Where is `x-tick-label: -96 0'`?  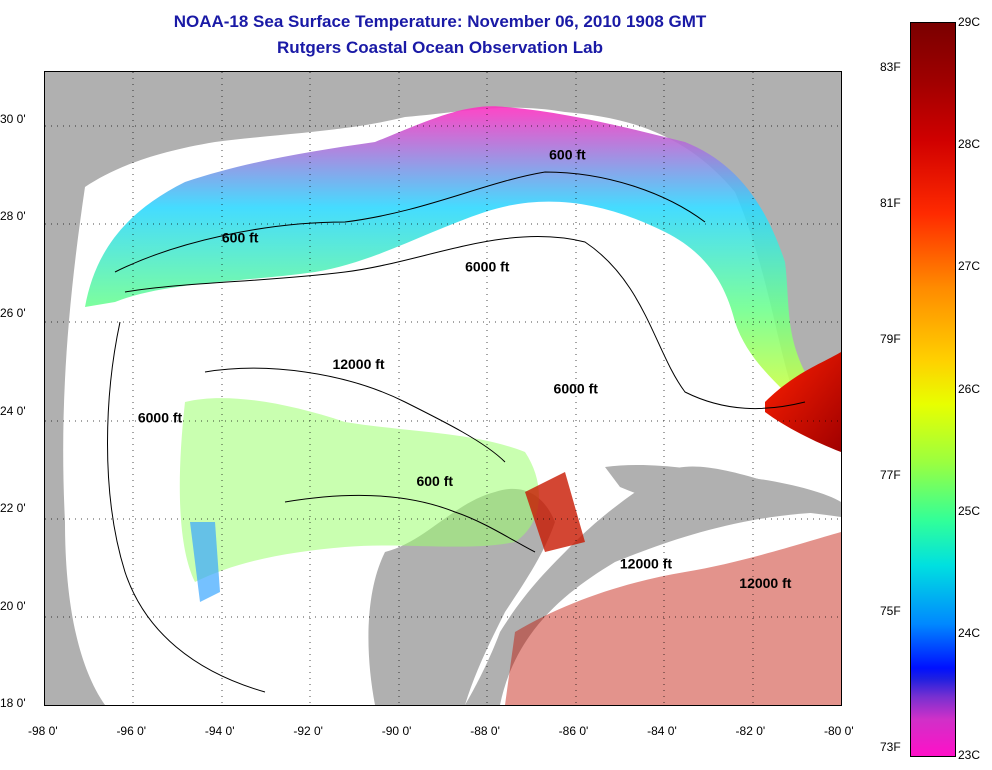 x-tick-label: -96 0' is located at coordinates (131, 731).